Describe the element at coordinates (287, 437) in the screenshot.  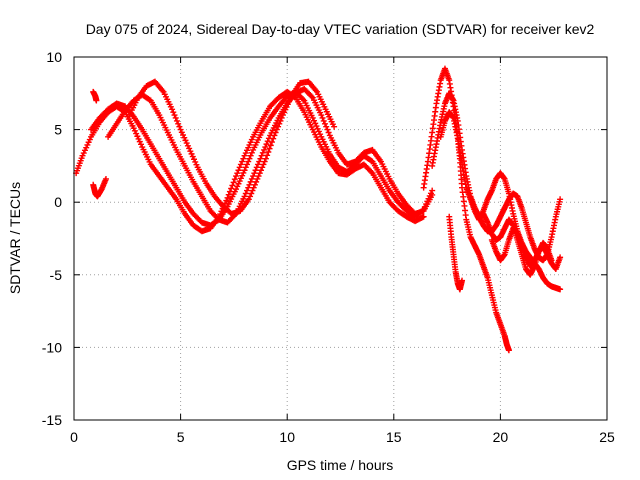
I see `x-tick-label: 10` at that location.